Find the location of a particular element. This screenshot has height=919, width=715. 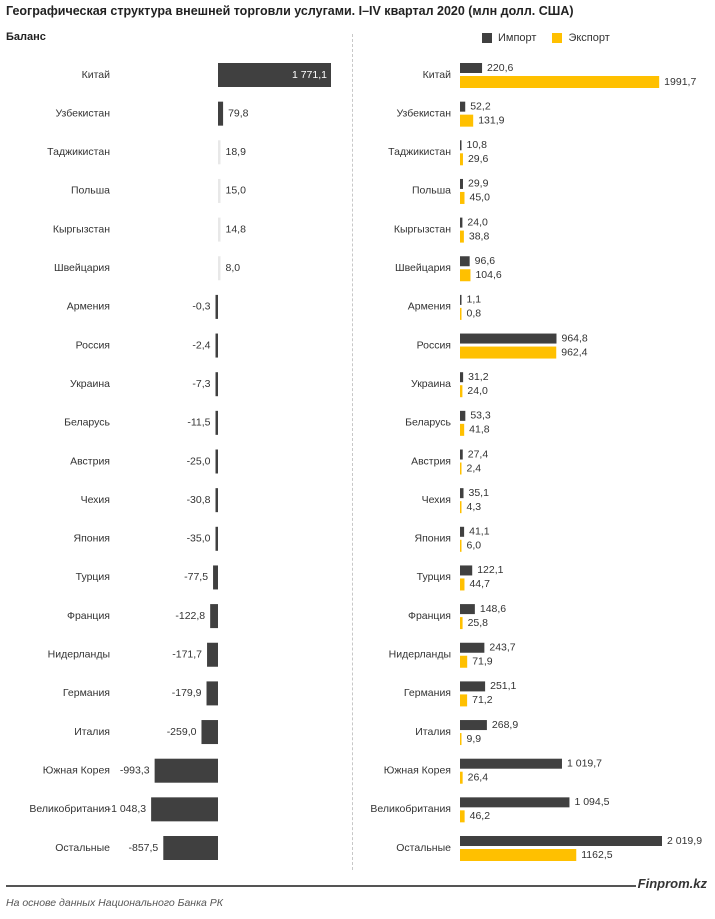

balance-category-label-австрия: Австрия is located at coordinates (90, 461).